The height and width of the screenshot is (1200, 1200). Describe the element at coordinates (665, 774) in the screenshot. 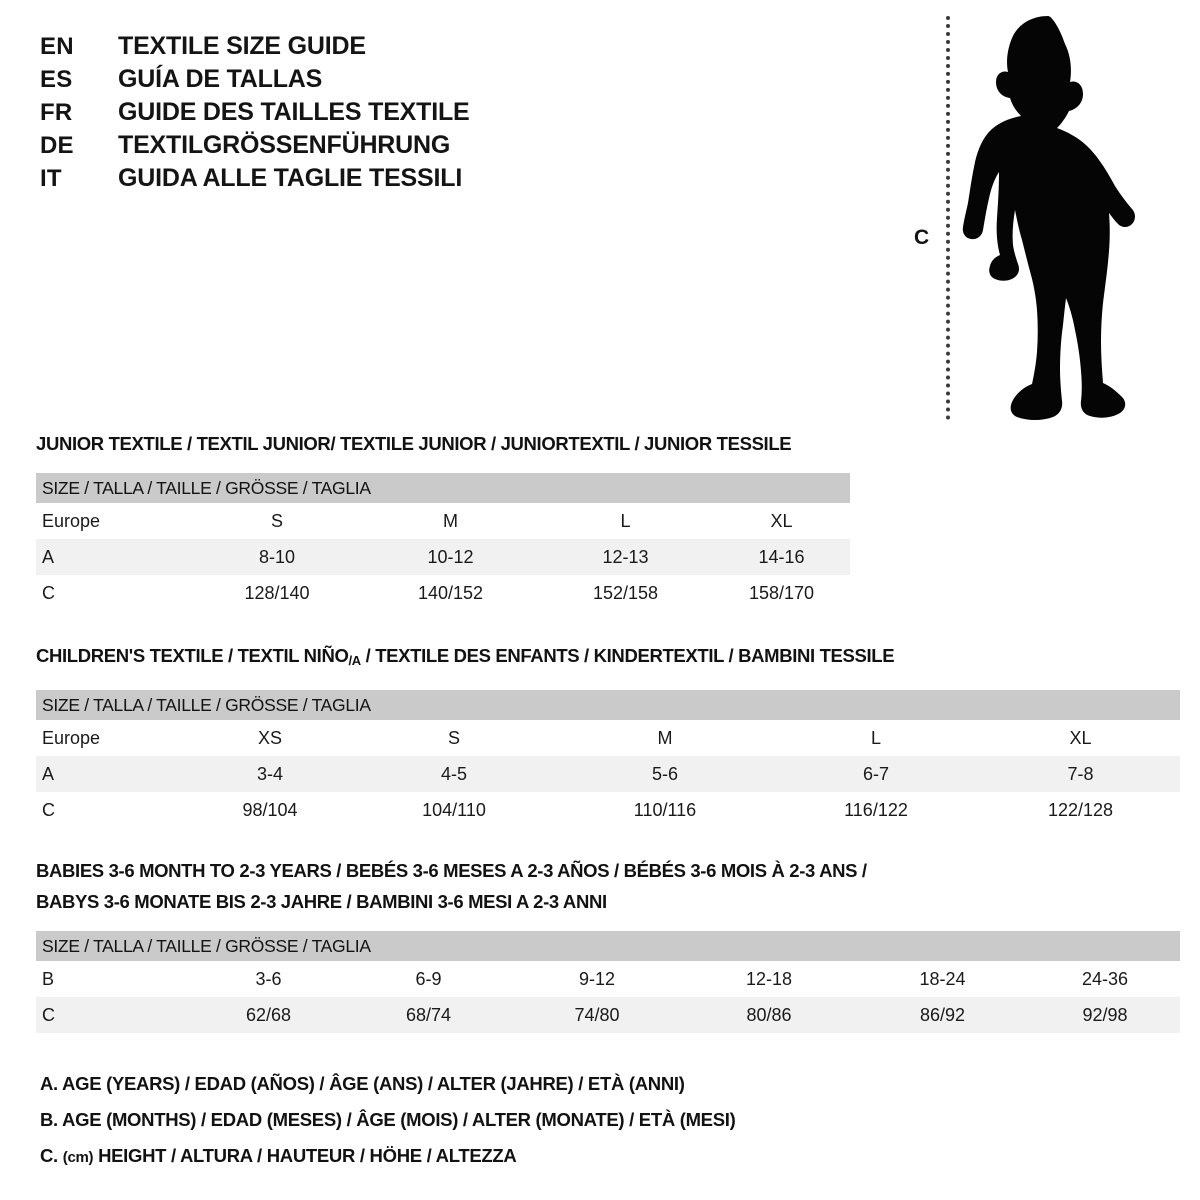

I see `children-cell-a-2: 5-6` at that location.